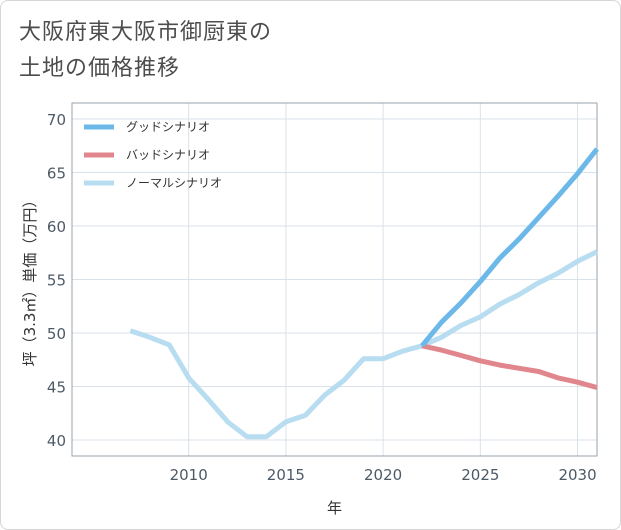 This screenshot has height=530, width=621. What do you see at coordinates (30, 280) in the screenshot?
I see `y-axis-label: 坪（3.3㎡）単価（万円）` at bounding box center [30, 280].